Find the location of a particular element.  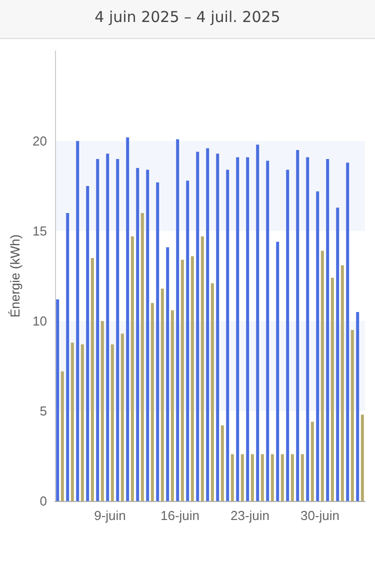

x-tick-label: 9-juin is located at coordinates (110, 515).